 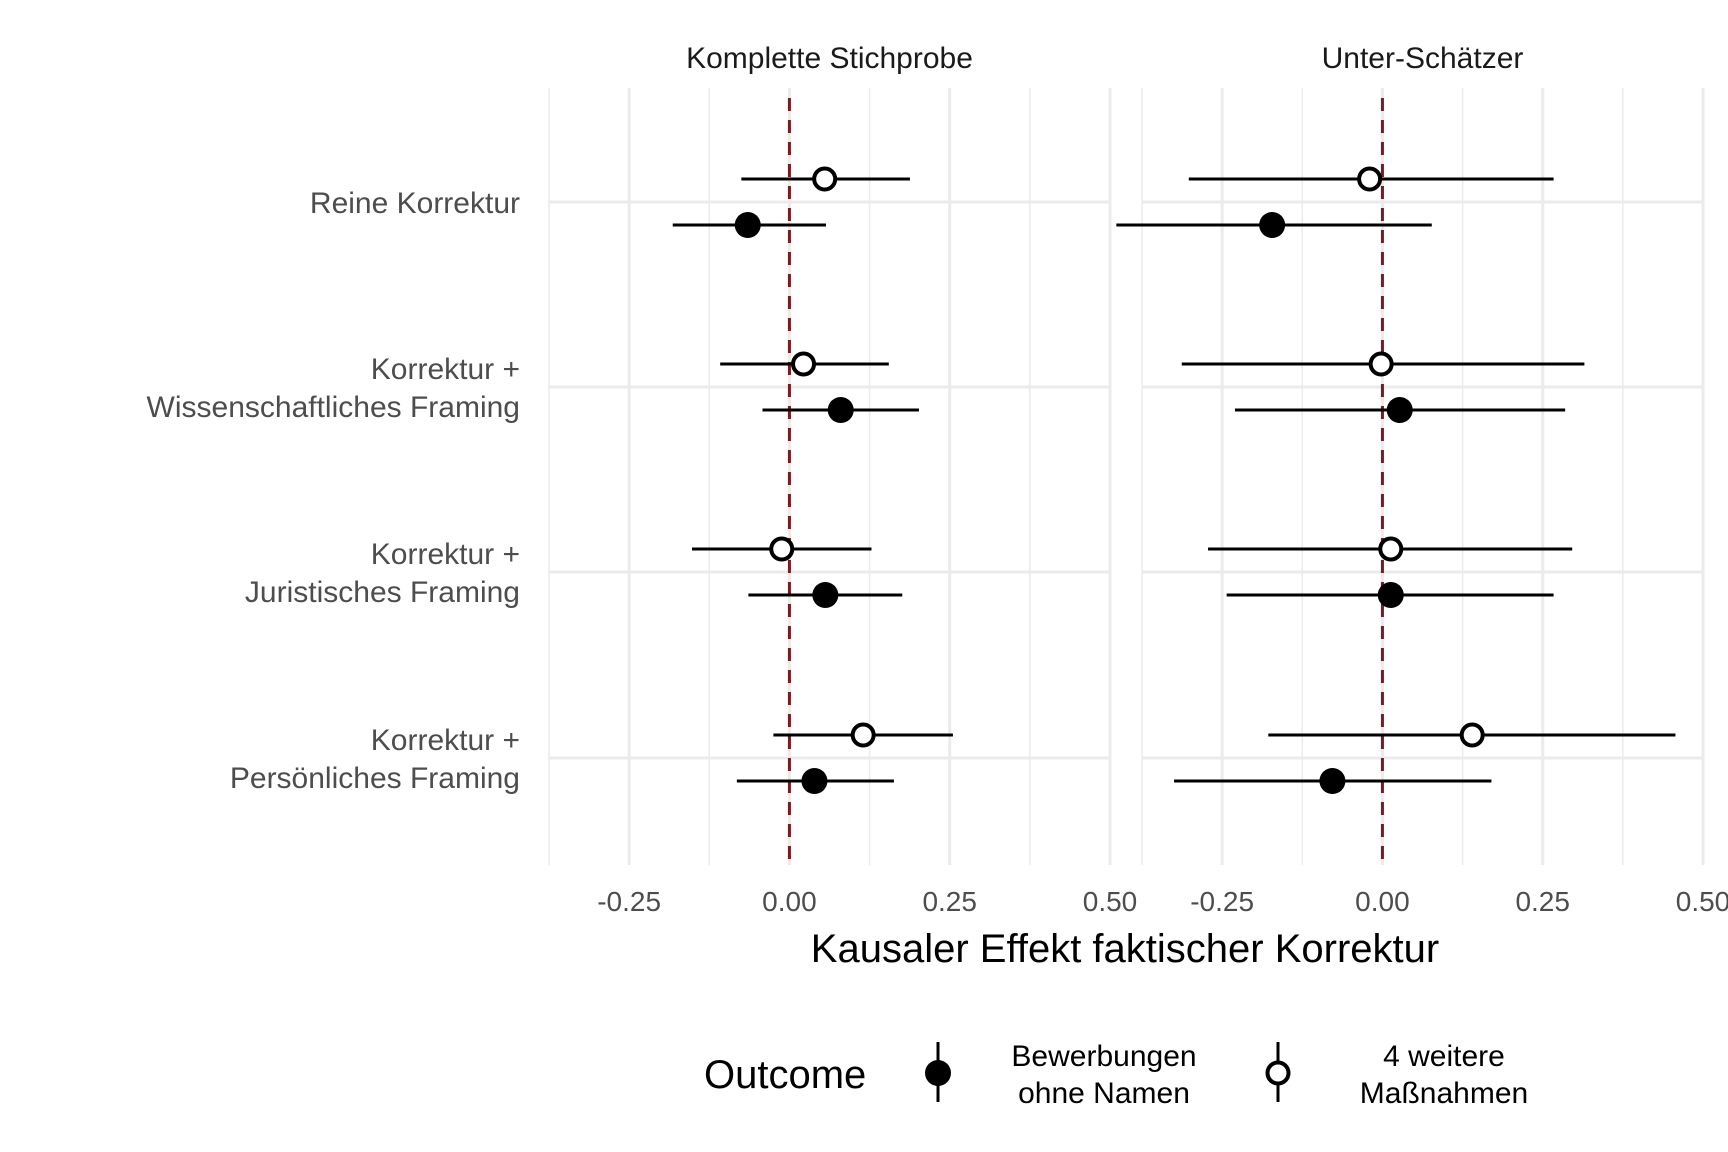 What do you see at coordinates (375, 778) in the screenshot?
I see `category-label: Persönliches Framing` at bounding box center [375, 778].